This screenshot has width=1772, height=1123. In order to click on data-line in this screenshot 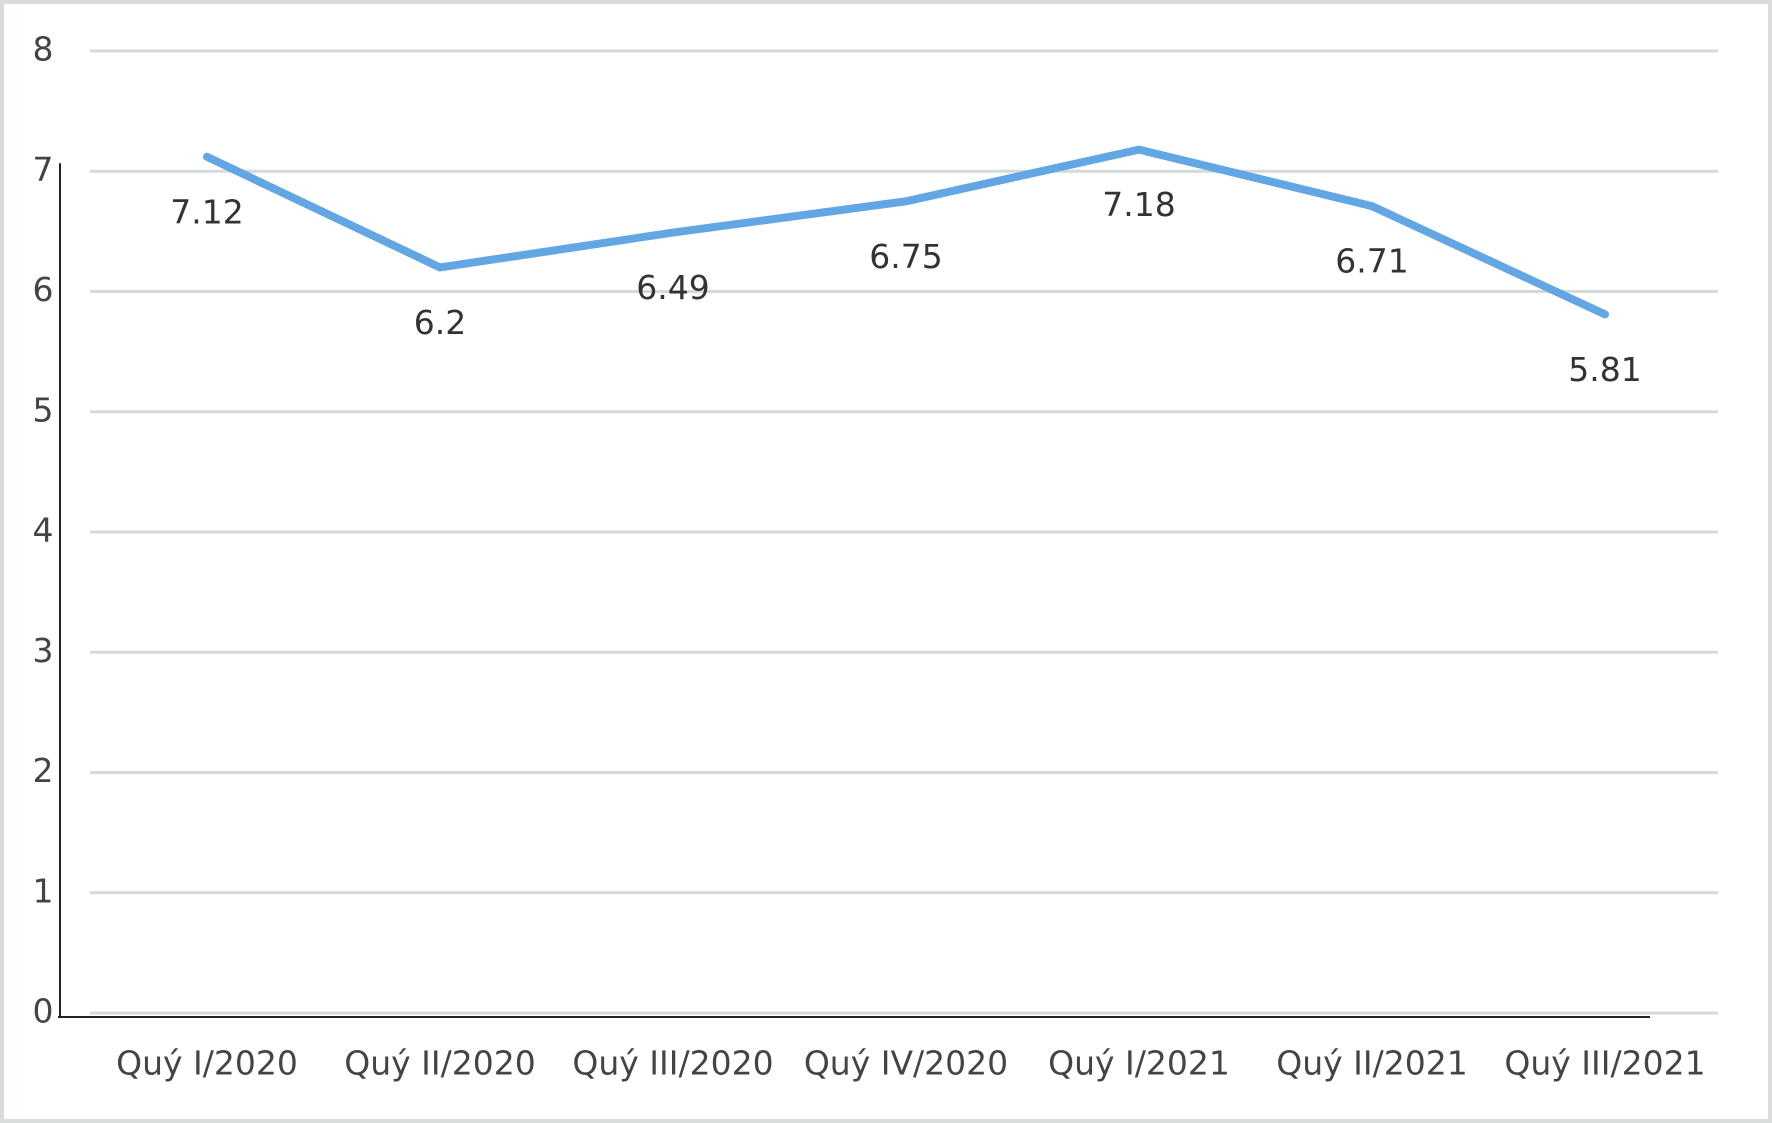, I will do `click(906, 232)`.